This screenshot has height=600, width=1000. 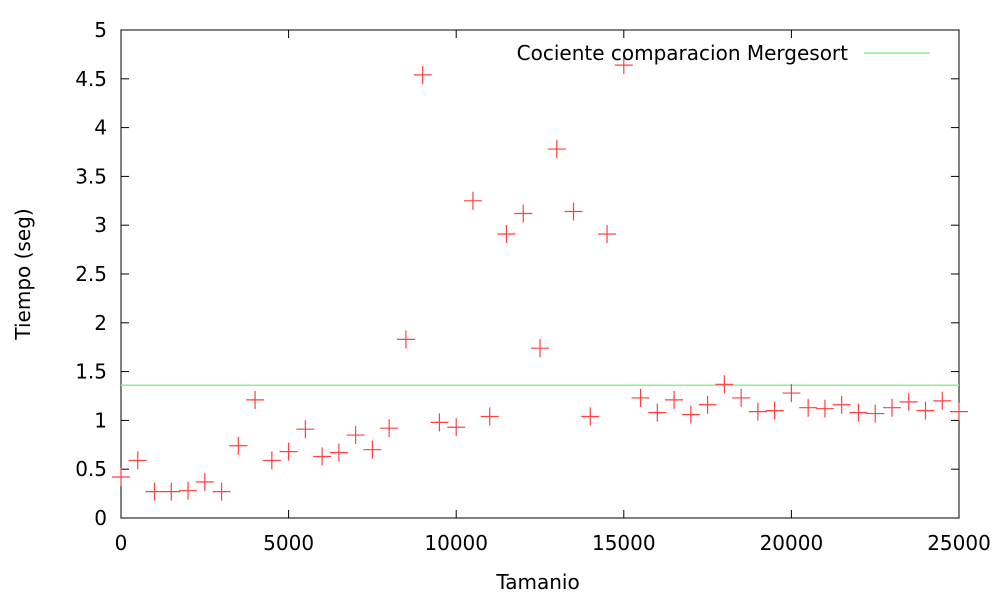 I want to click on y-tick-label: 2, so click(x=100, y=323).